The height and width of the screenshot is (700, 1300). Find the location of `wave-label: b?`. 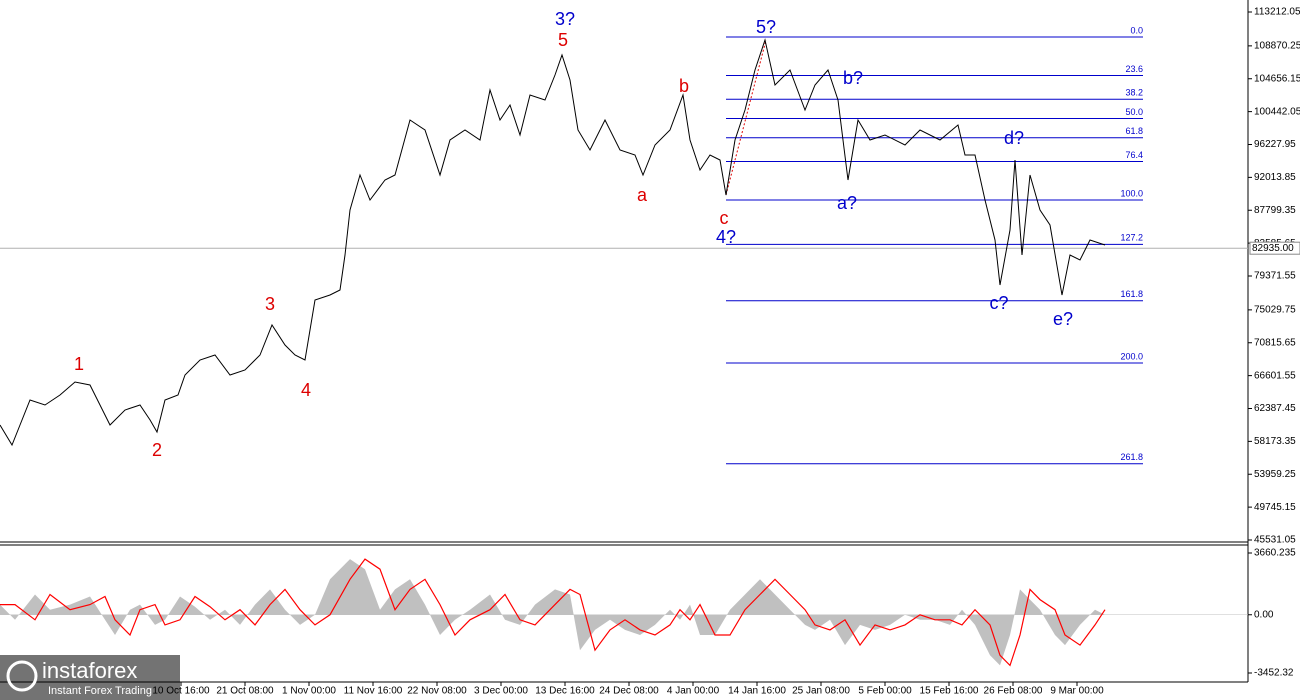

wave-label: b? is located at coordinates (853, 78).